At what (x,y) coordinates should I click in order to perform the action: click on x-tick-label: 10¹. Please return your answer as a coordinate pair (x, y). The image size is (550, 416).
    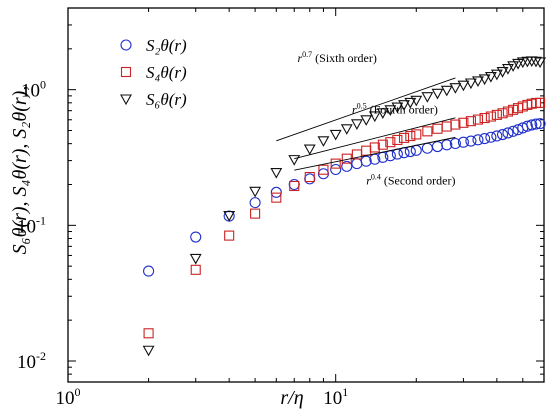
    Looking at the image, I should click on (335, 397).